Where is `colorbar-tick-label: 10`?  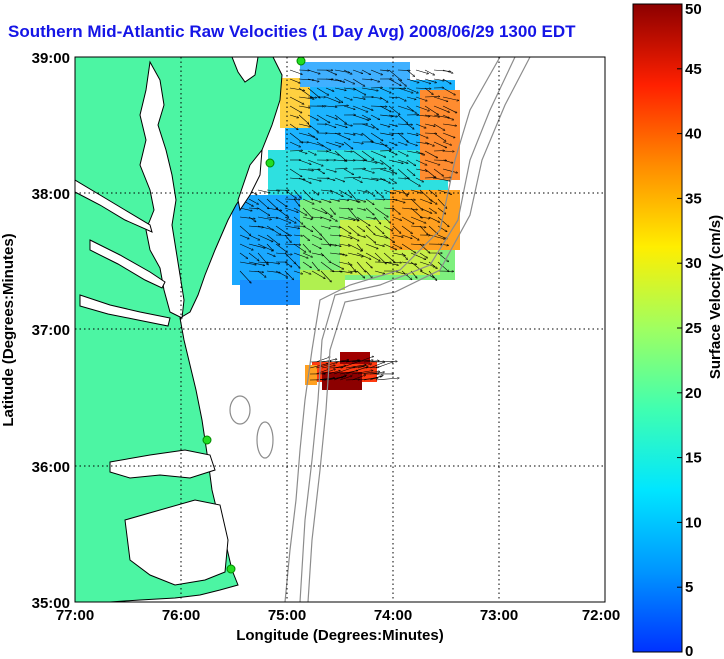
colorbar-tick-label: 10 is located at coordinates (693, 522).